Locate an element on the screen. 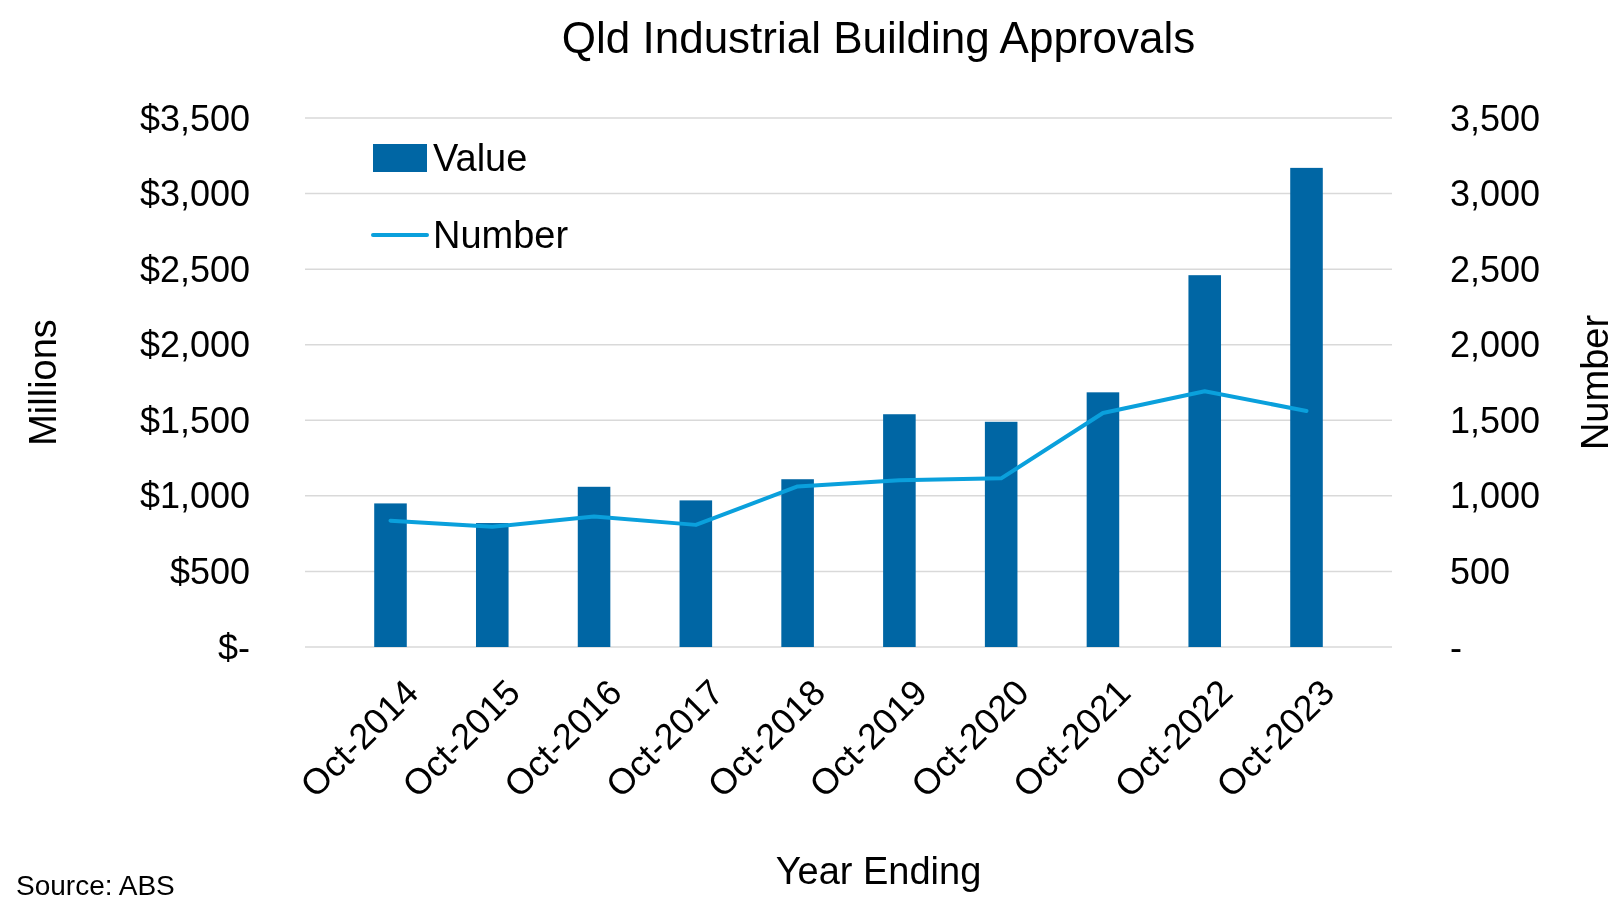 The width and height of the screenshot is (1624, 907). y2-tick-label: 2,500 is located at coordinates (1495, 269).